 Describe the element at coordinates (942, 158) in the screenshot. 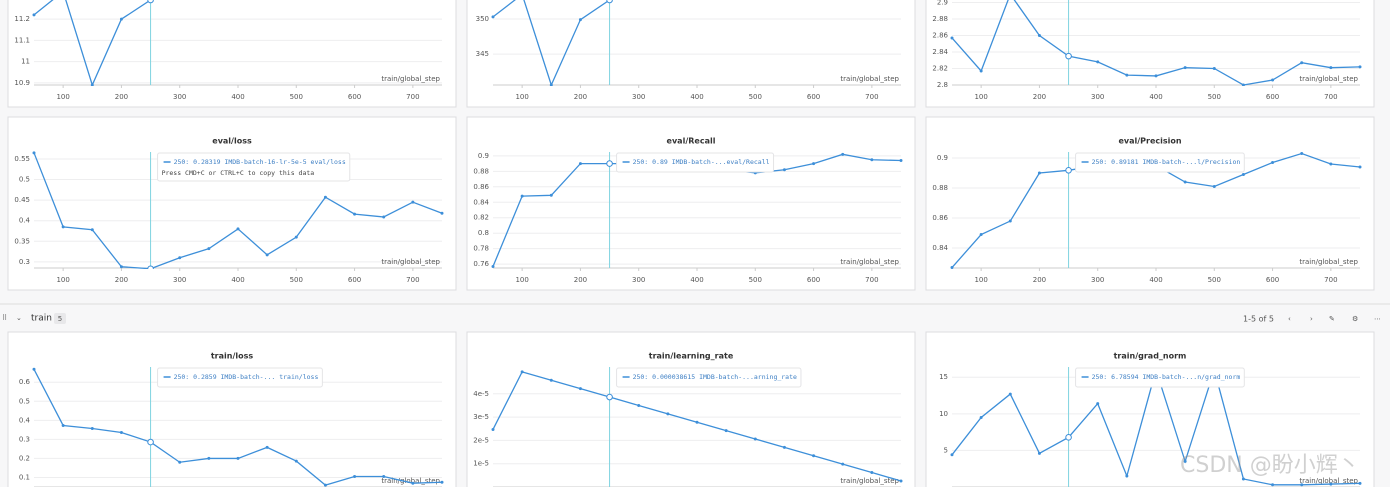

I see `y-tick-label: 0.9` at that location.